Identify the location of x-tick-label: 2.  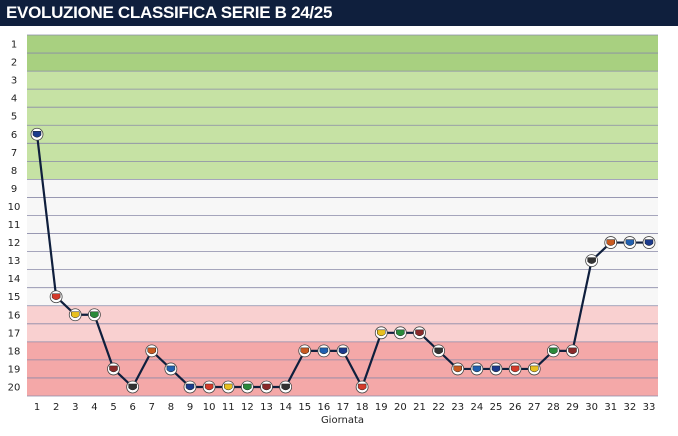
(56, 407).